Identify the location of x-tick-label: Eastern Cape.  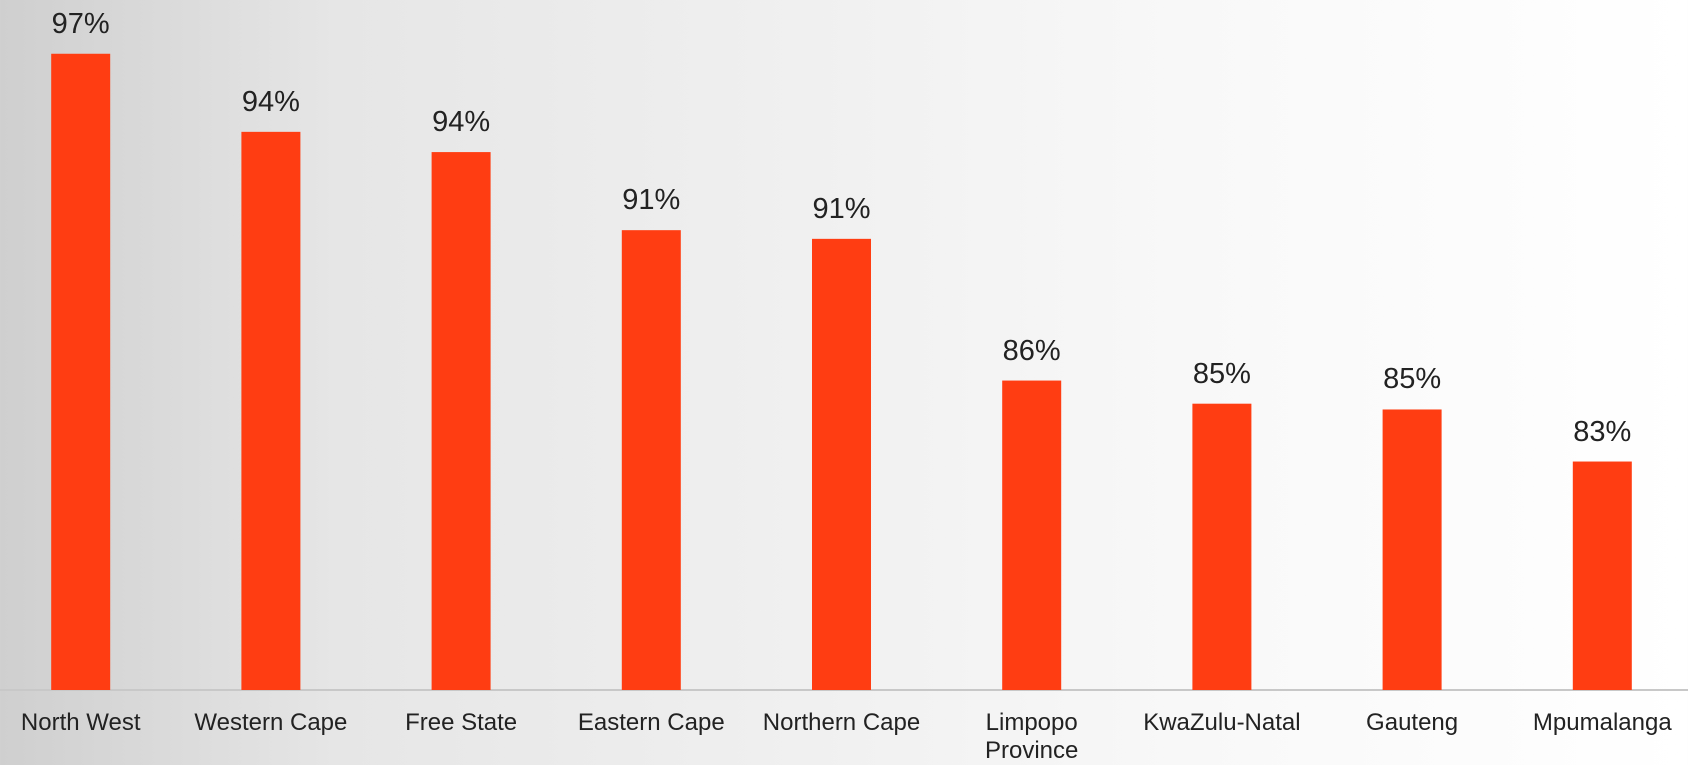
(651, 722).